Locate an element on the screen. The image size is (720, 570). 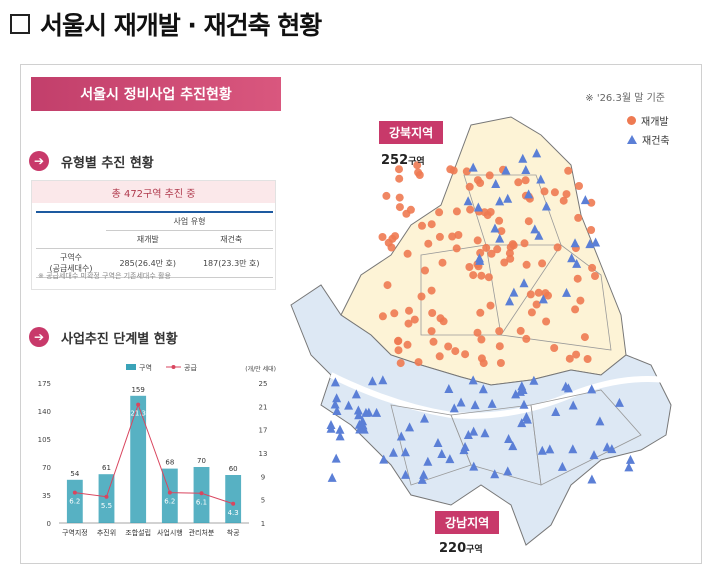
table-note: ※ 공급세대수 미확정 구역은 기존세대수 활용 is located at coordinates (104, 276).